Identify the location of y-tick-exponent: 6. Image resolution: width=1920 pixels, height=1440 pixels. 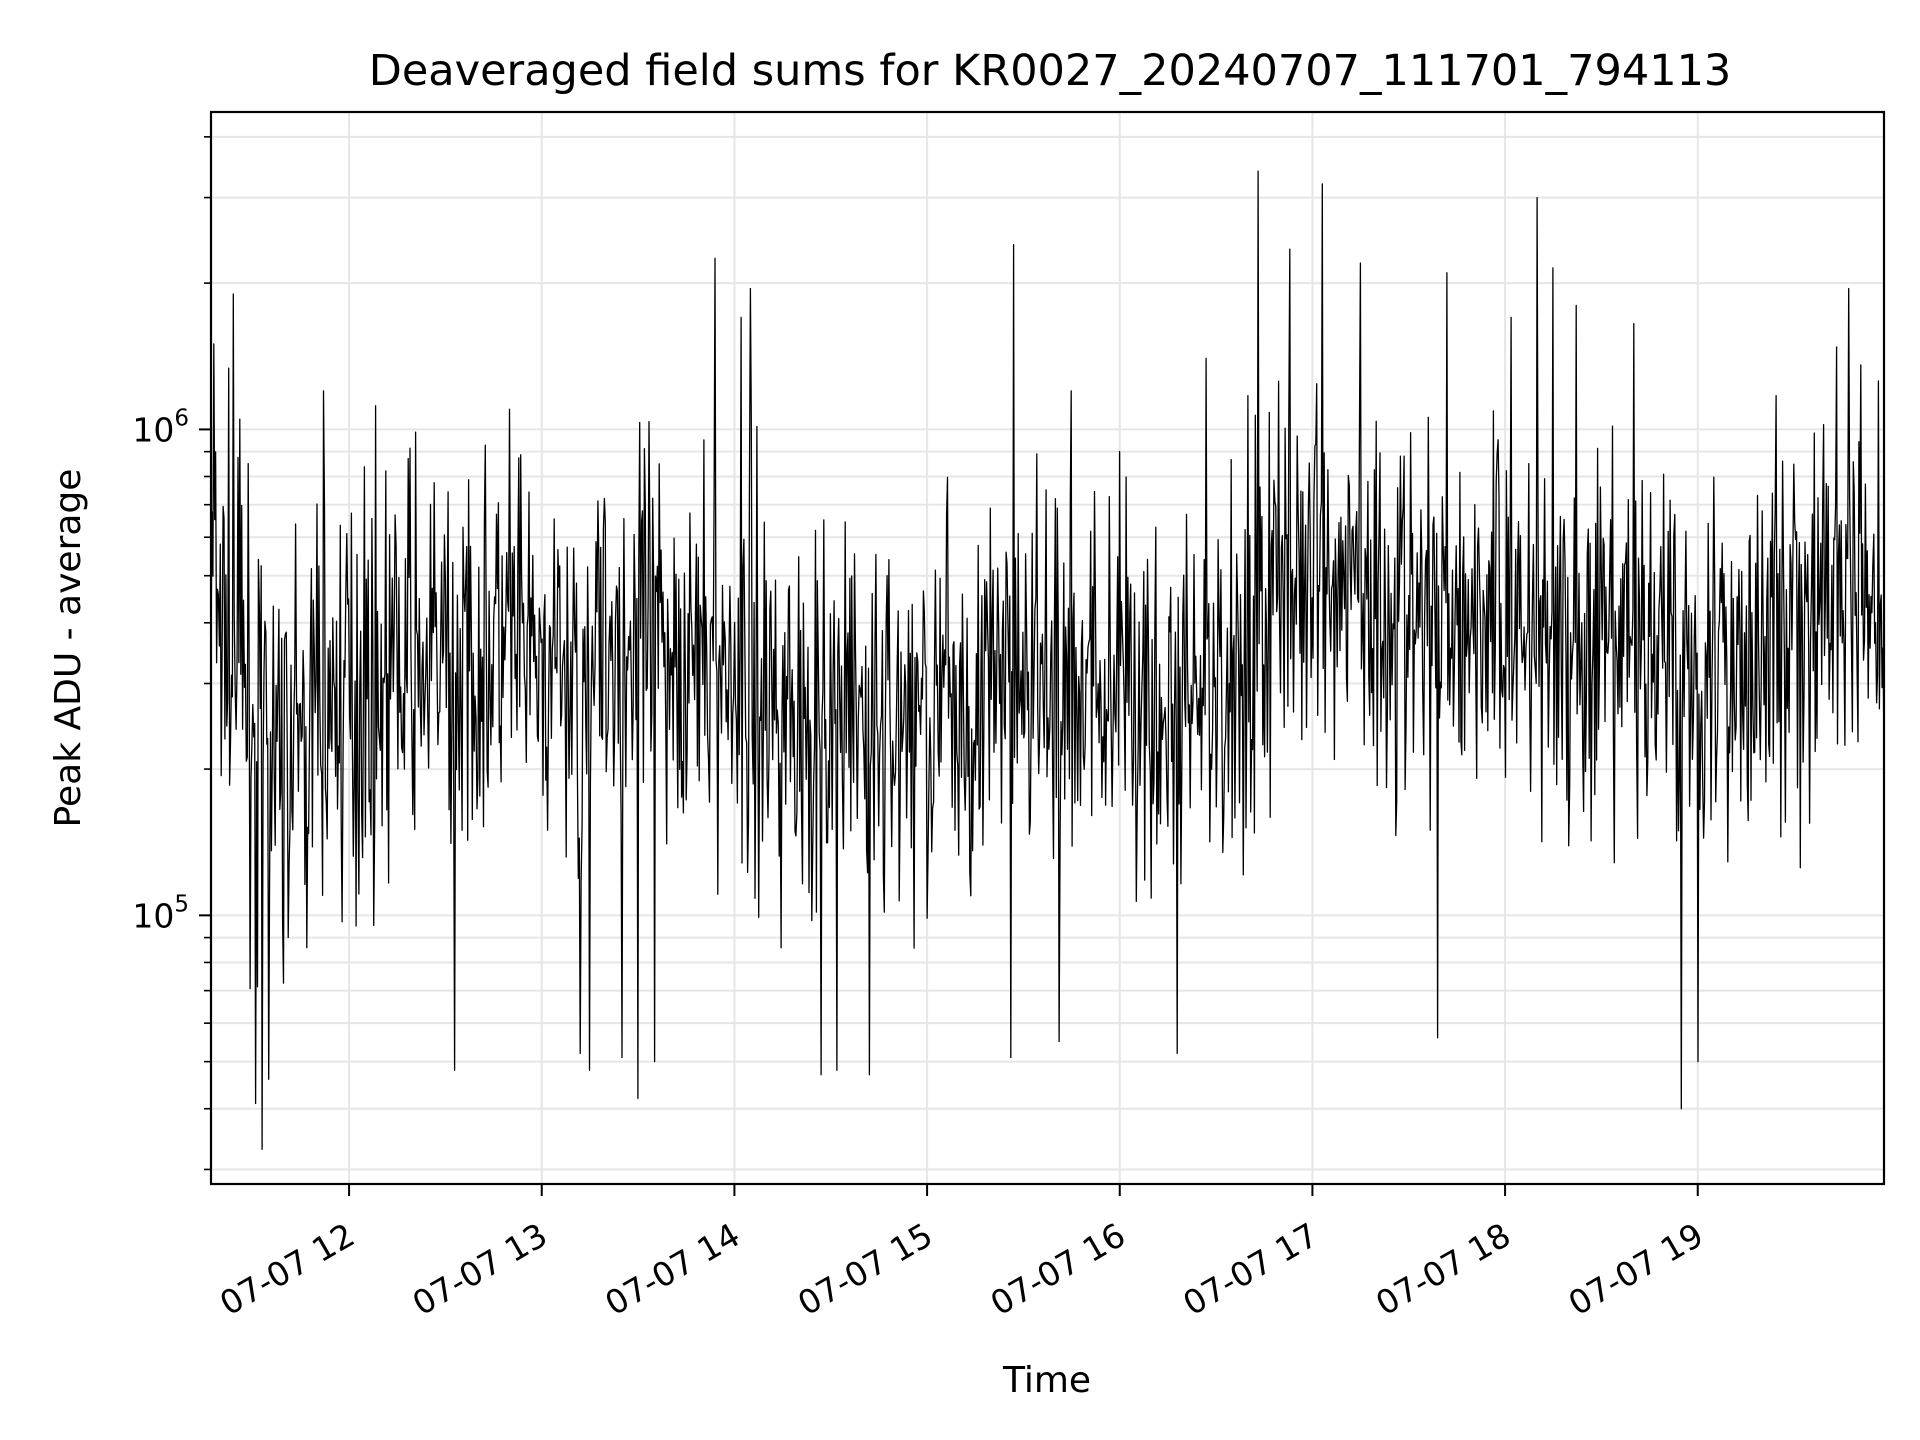
(181, 418).